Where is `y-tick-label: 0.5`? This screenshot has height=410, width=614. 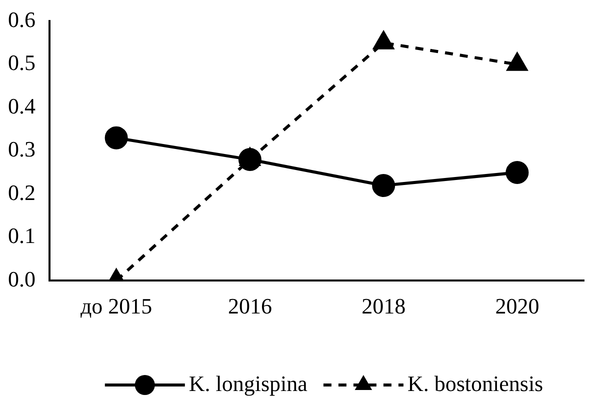 y-tick-label: 0.5 is located at coordinates (22, 63).